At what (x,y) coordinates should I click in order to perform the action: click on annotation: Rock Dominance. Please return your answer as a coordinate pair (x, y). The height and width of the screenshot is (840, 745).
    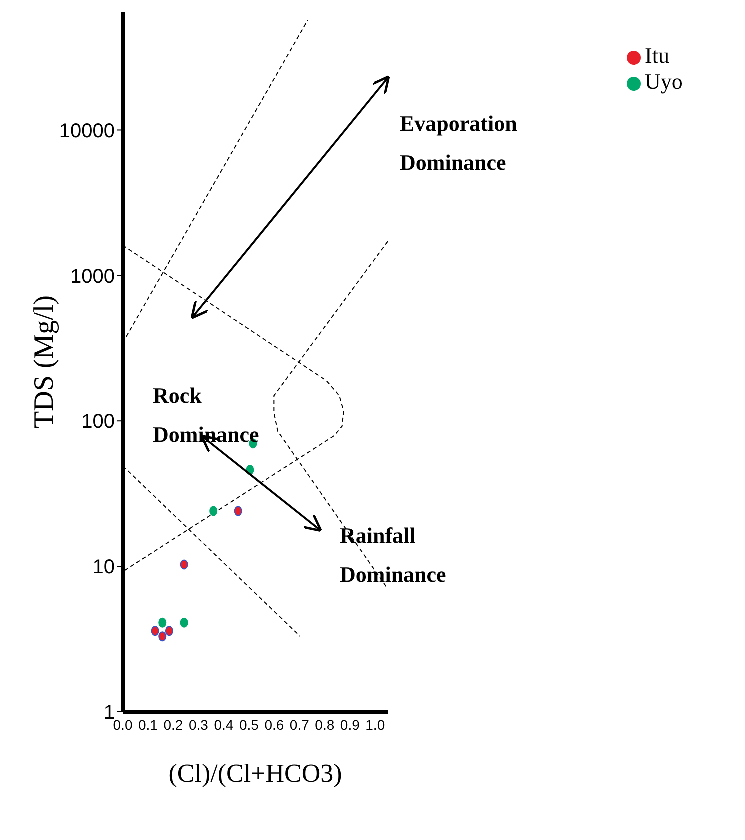
    Looking at the image, I should click on (206, 415).